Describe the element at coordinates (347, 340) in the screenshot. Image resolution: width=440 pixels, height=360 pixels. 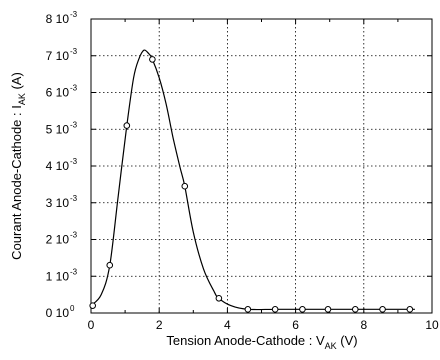
I see `x-axis-title-suffix: (V)` at that location.